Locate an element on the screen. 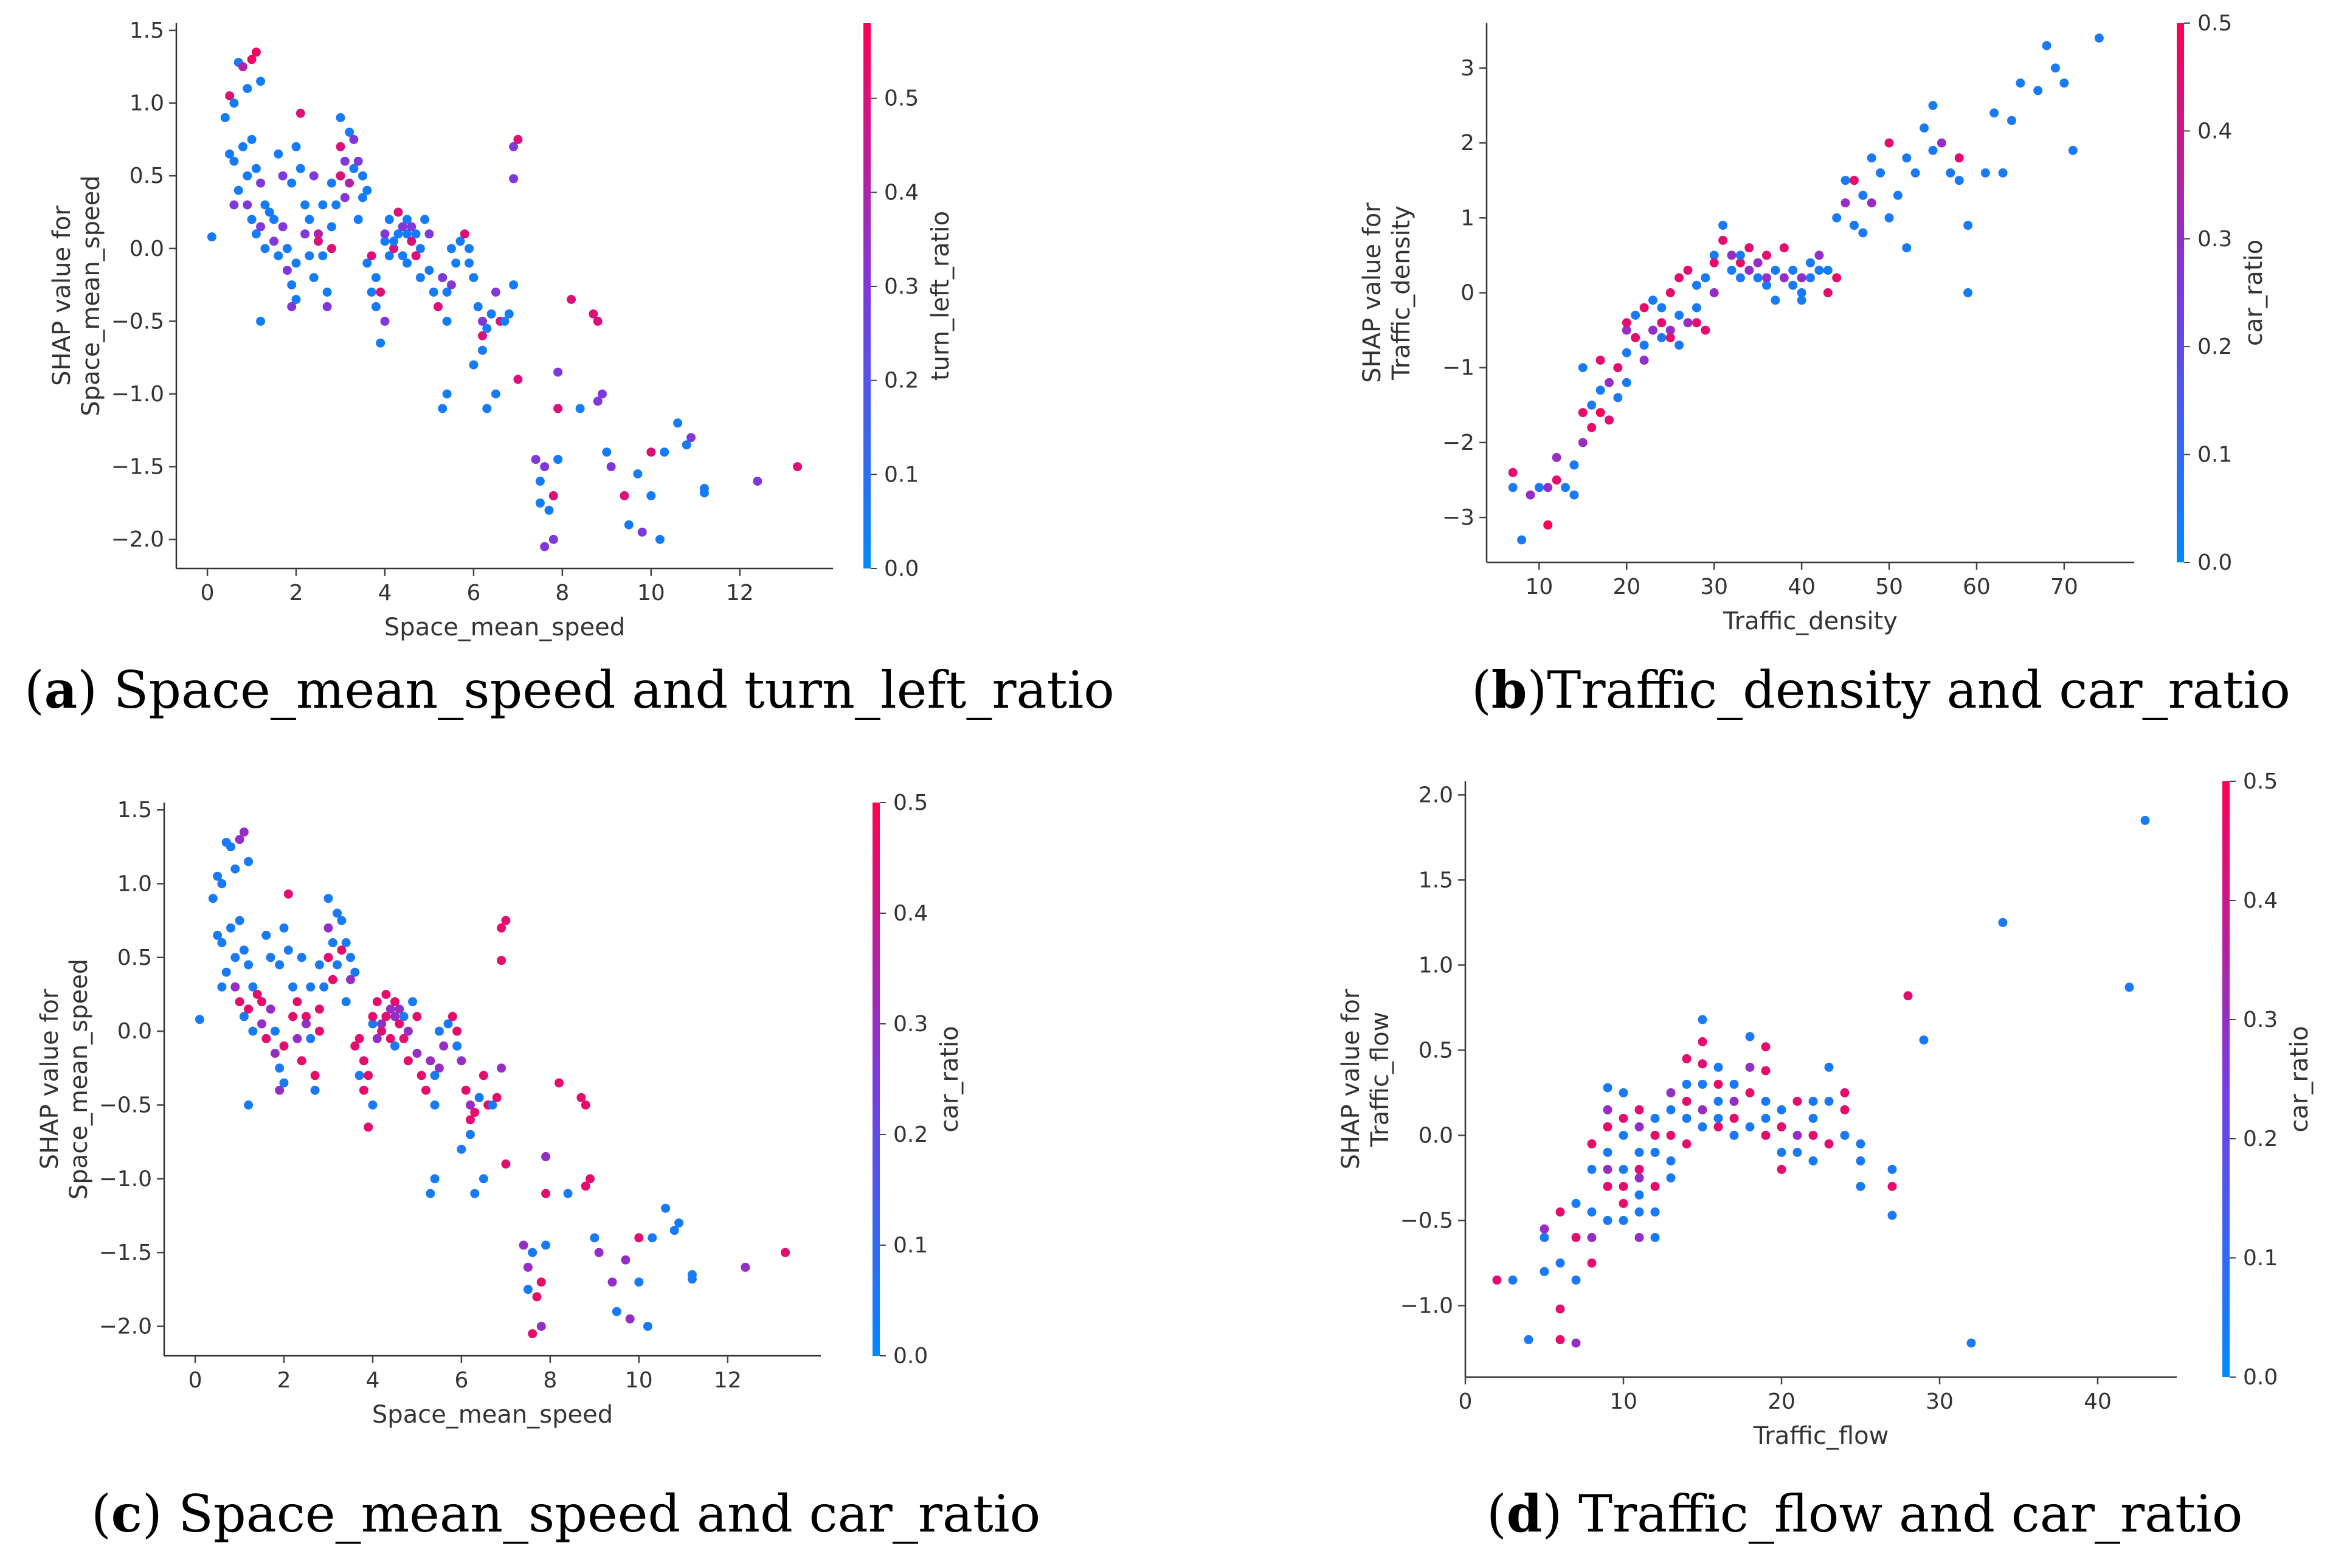 The width and height of the screenshot is (2333, 1568). caption-c-text: Space_mean_speed and car_ratio is located at coordinates (601, 1514).